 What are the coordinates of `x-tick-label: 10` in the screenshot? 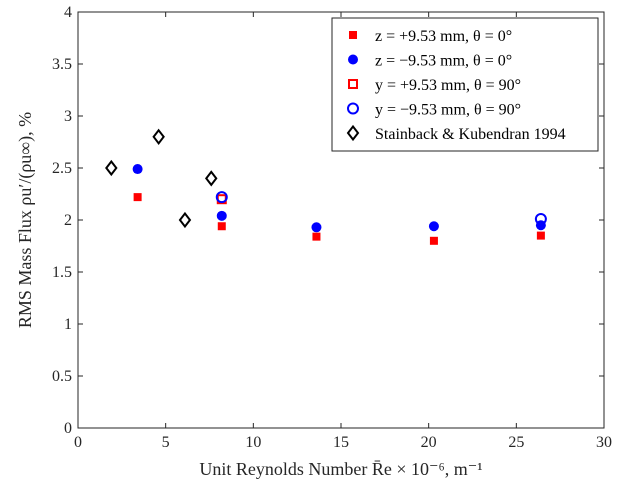 It's located at (253, 442).